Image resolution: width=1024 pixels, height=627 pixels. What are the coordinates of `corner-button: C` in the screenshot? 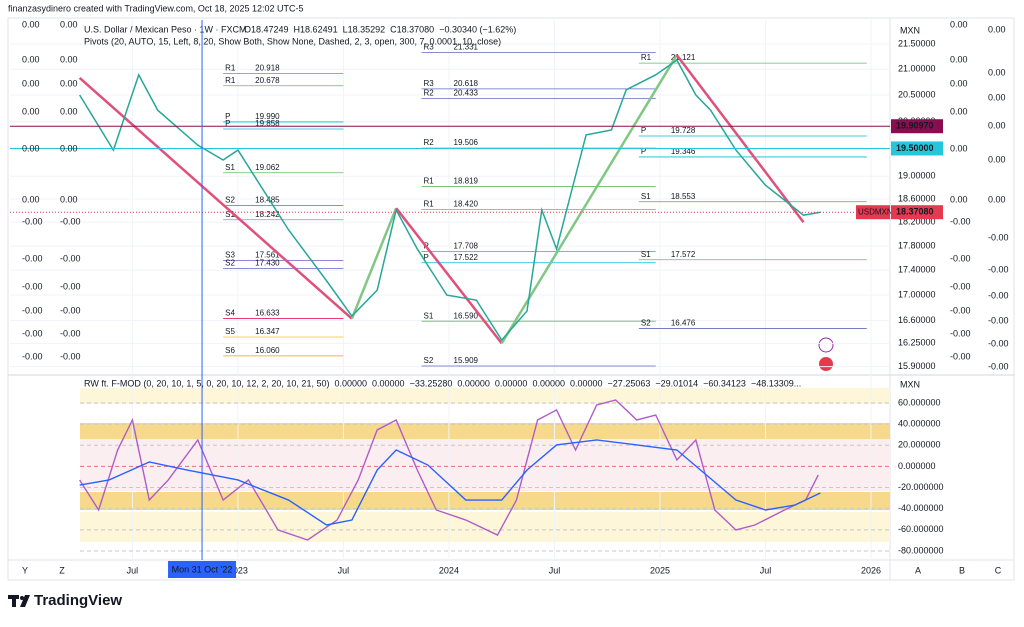 It's located at (998, 570).